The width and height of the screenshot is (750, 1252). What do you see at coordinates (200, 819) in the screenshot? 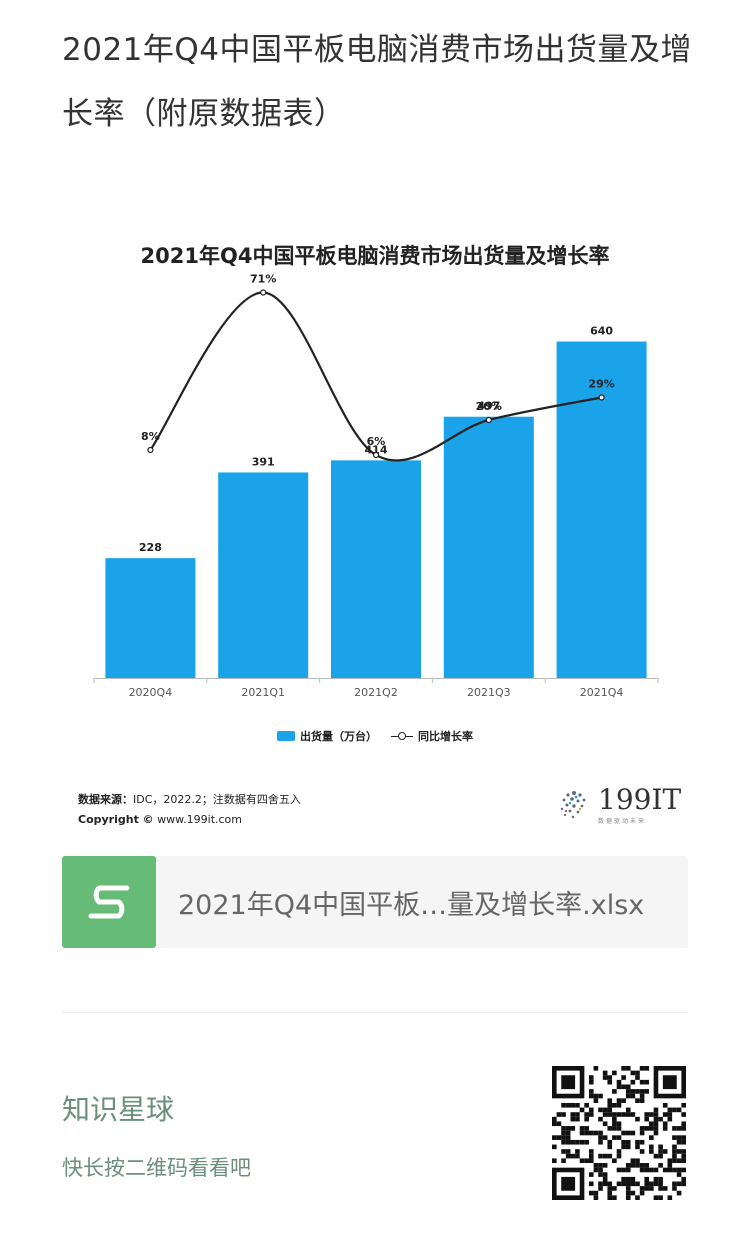
I see `copyright-text: www.199it.com` at bounding box center [200, 819].